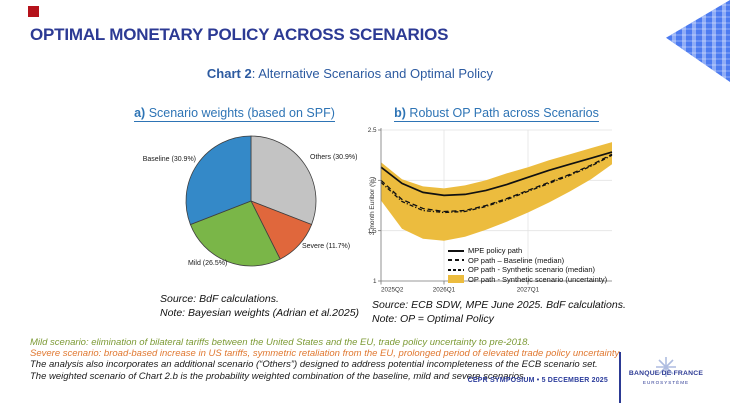 The height and width of the screenshot is (410, 730). I want to click on logo-subname: EUROSYSTÈME, so click(666, 382).